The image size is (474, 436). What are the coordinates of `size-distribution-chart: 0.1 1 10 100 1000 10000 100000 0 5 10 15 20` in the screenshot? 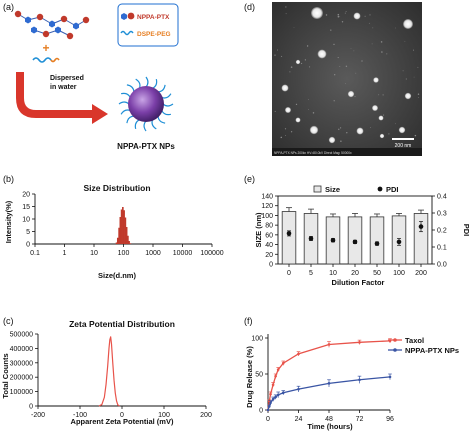 It's located at (123, 225).